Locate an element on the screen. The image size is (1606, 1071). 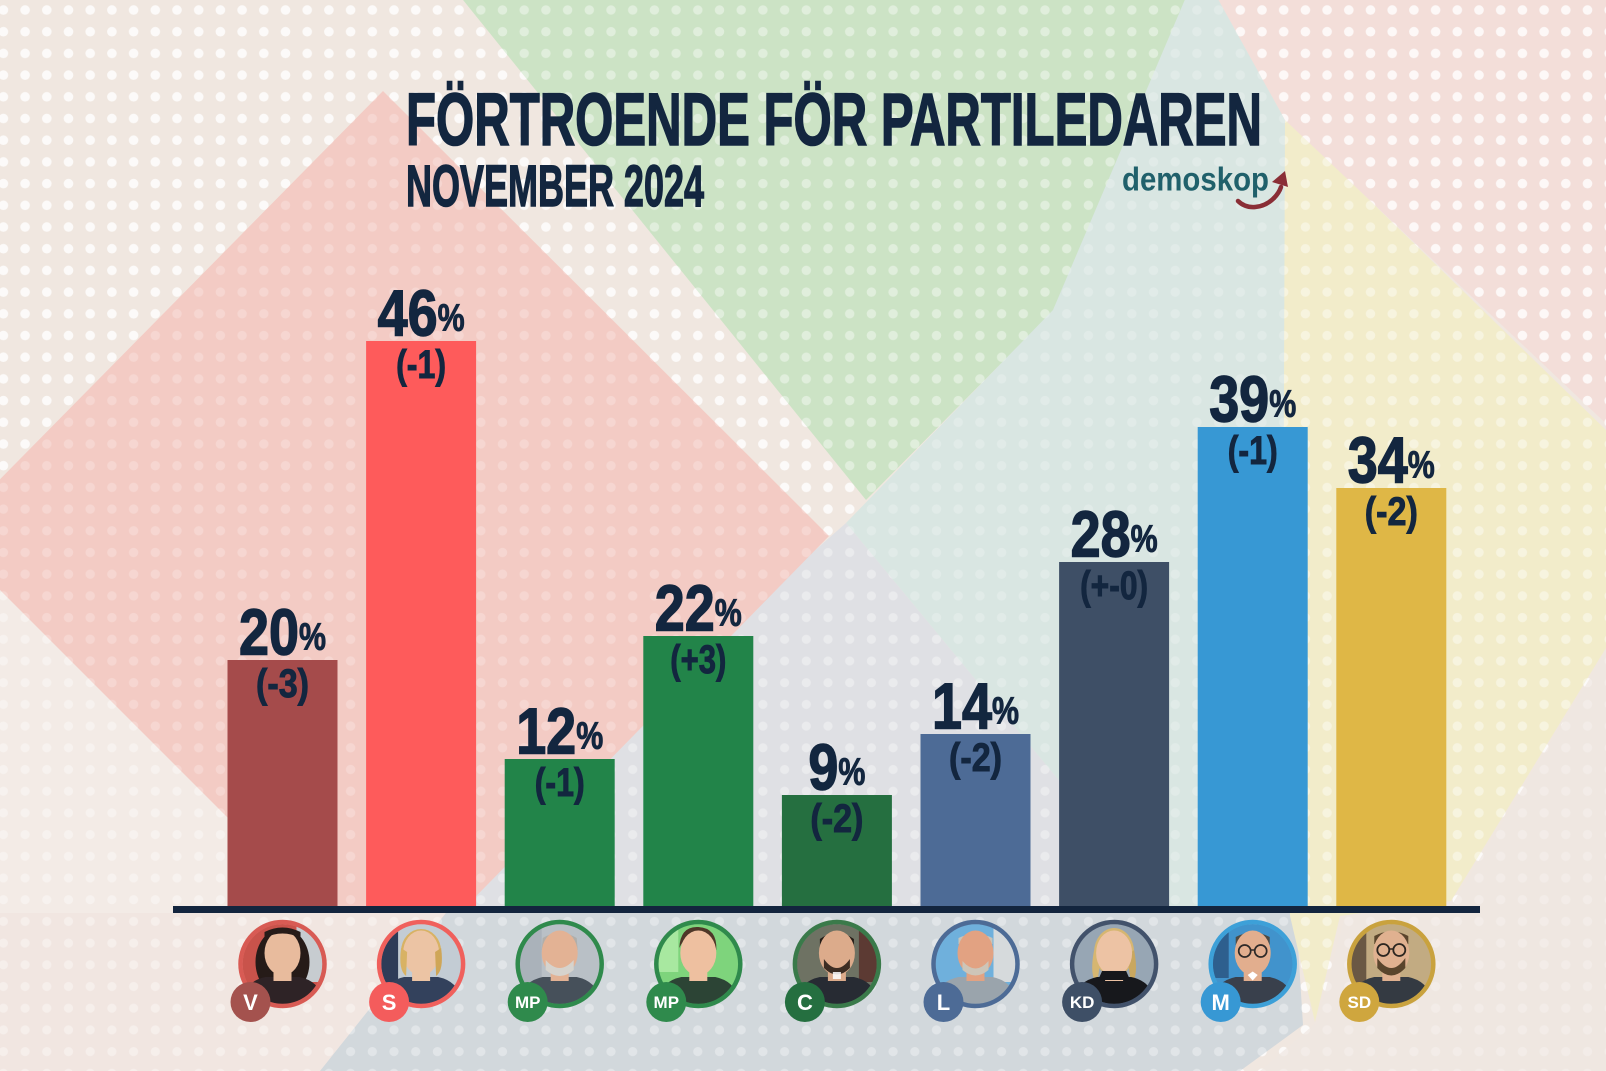
svg-text: C is located at coordinates (805, 1002).